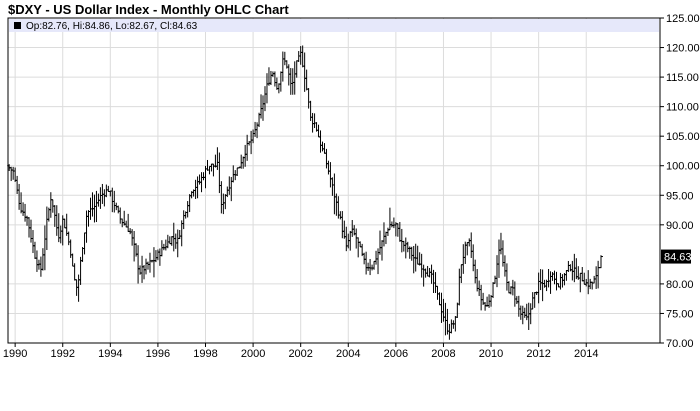  Describe the element at coordinates (680, 314) in the screenshot. I see `y-tick-label: 75.00` at that location.